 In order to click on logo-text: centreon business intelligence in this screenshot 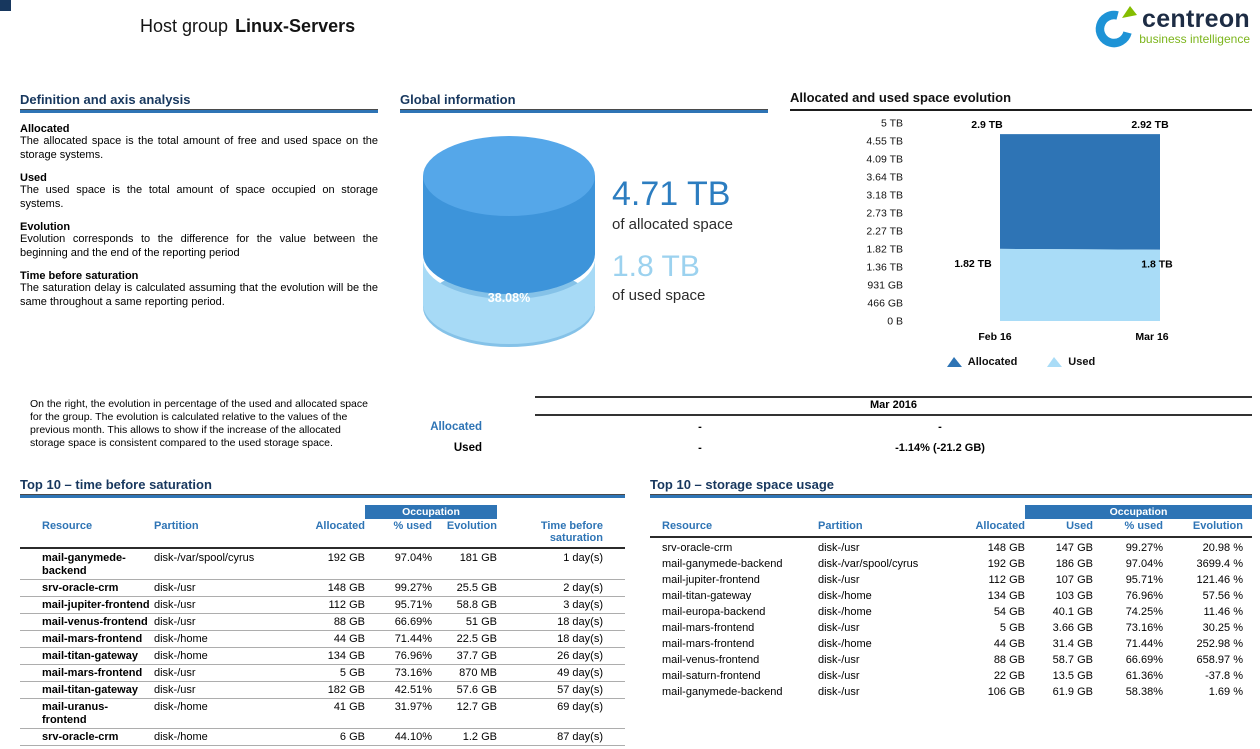, I will do `click(1194, 26)`.